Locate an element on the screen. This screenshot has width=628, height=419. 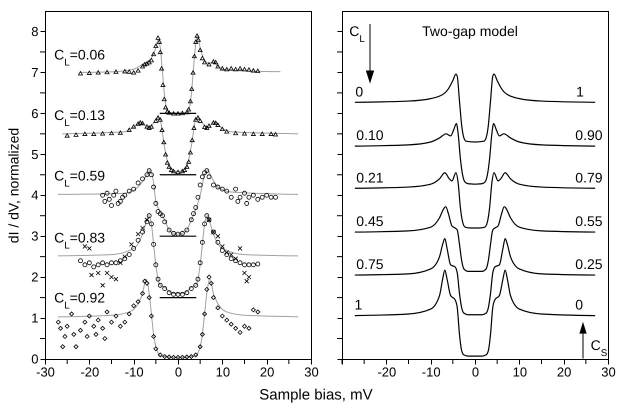
y-tick-label: 7 is located at coordinates (34, 72).